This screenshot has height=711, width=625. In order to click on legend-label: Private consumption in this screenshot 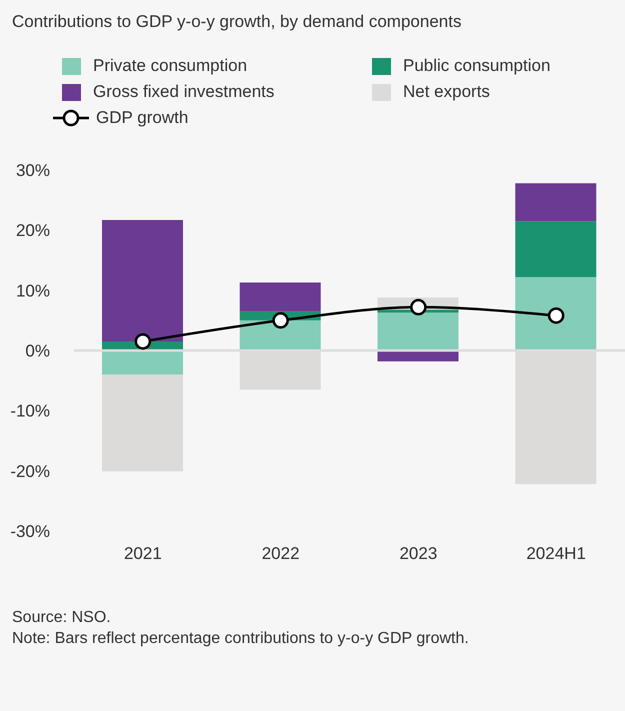, I will do `click(170, 66)`.